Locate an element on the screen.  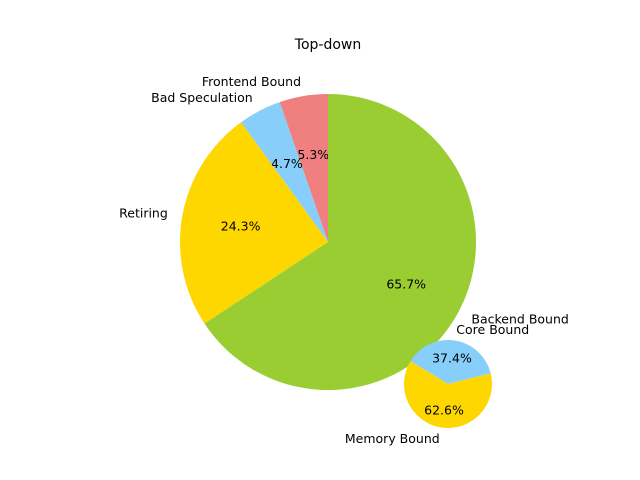
pct-label-backend-bound: 65.7% is located at coordinates (406, 284).